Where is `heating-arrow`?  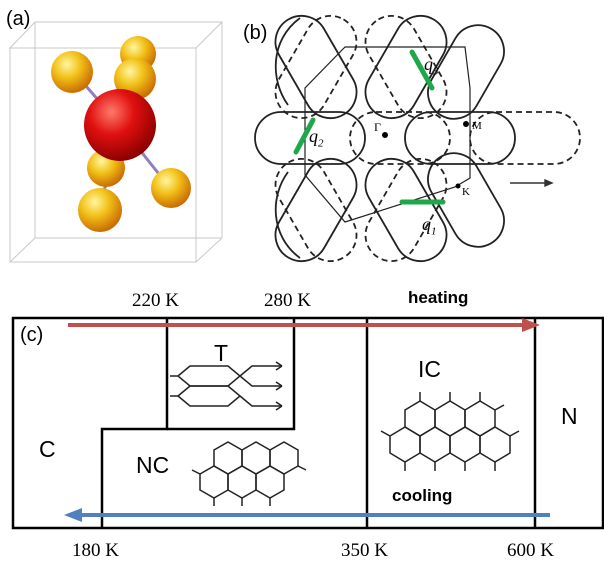
heating-arrow is located at coordinates (304, 325).